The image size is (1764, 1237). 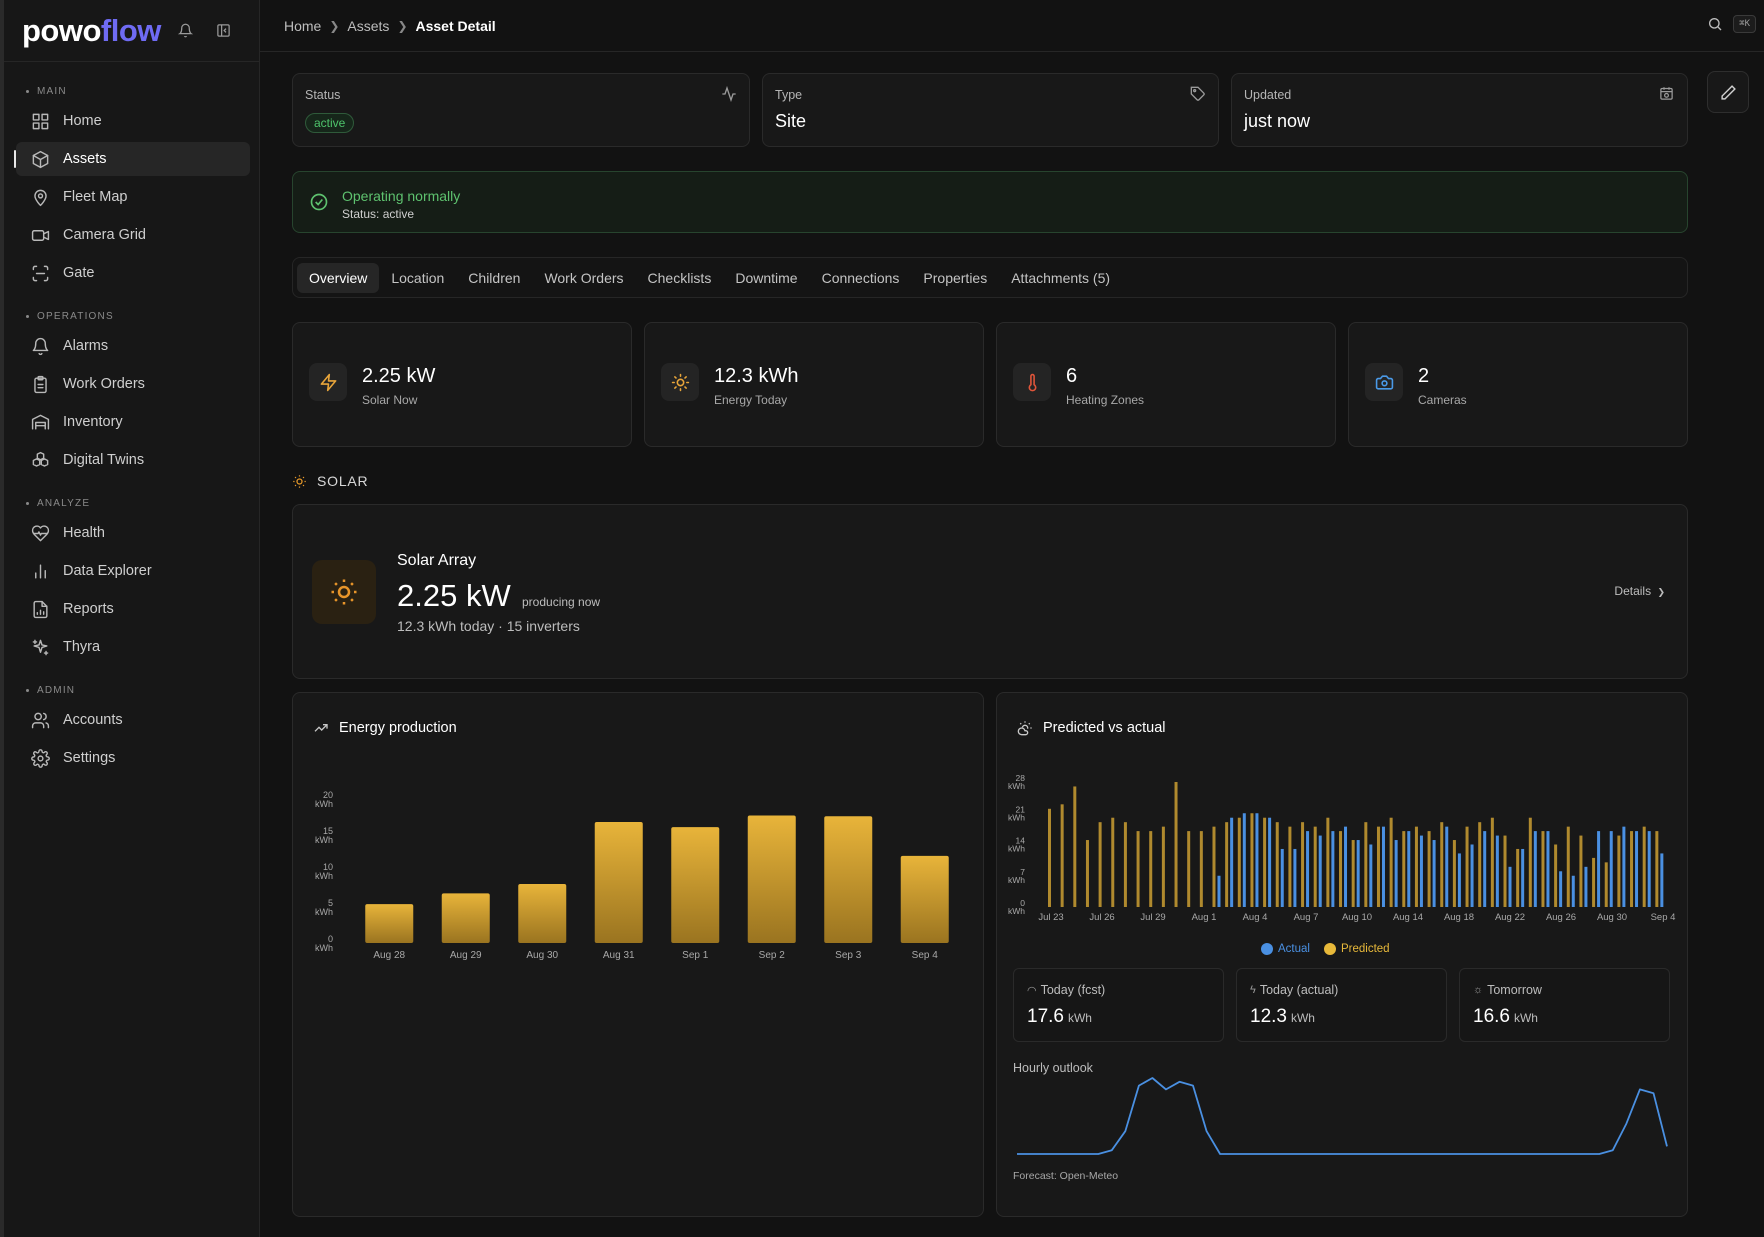 What do you see at coordinates (133, 571) in the screenshot?
I see `sidebar-item-data-explorer: Data Explorer` at bounding box center [133, 571].